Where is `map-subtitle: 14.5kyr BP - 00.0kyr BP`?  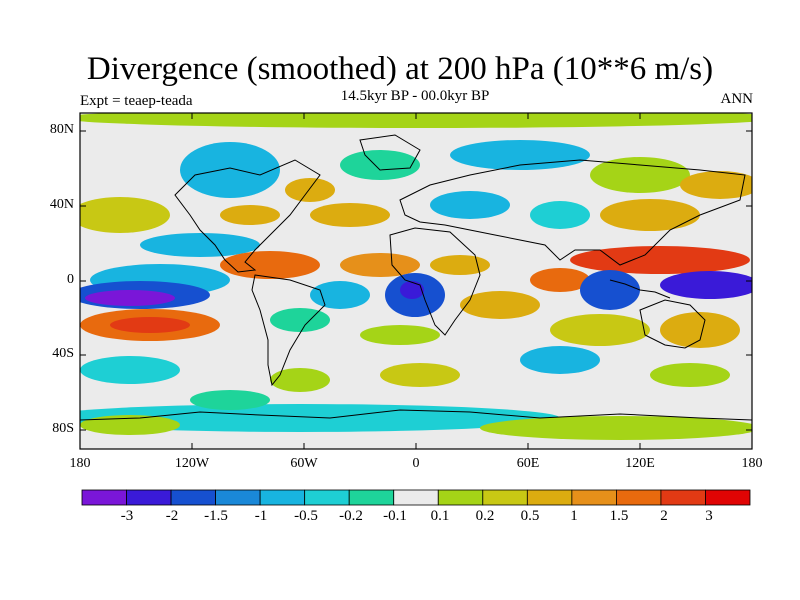
map-subtitle: 14.5kyr BP - 00.0kyr BP is located at coordinates (415, 96).